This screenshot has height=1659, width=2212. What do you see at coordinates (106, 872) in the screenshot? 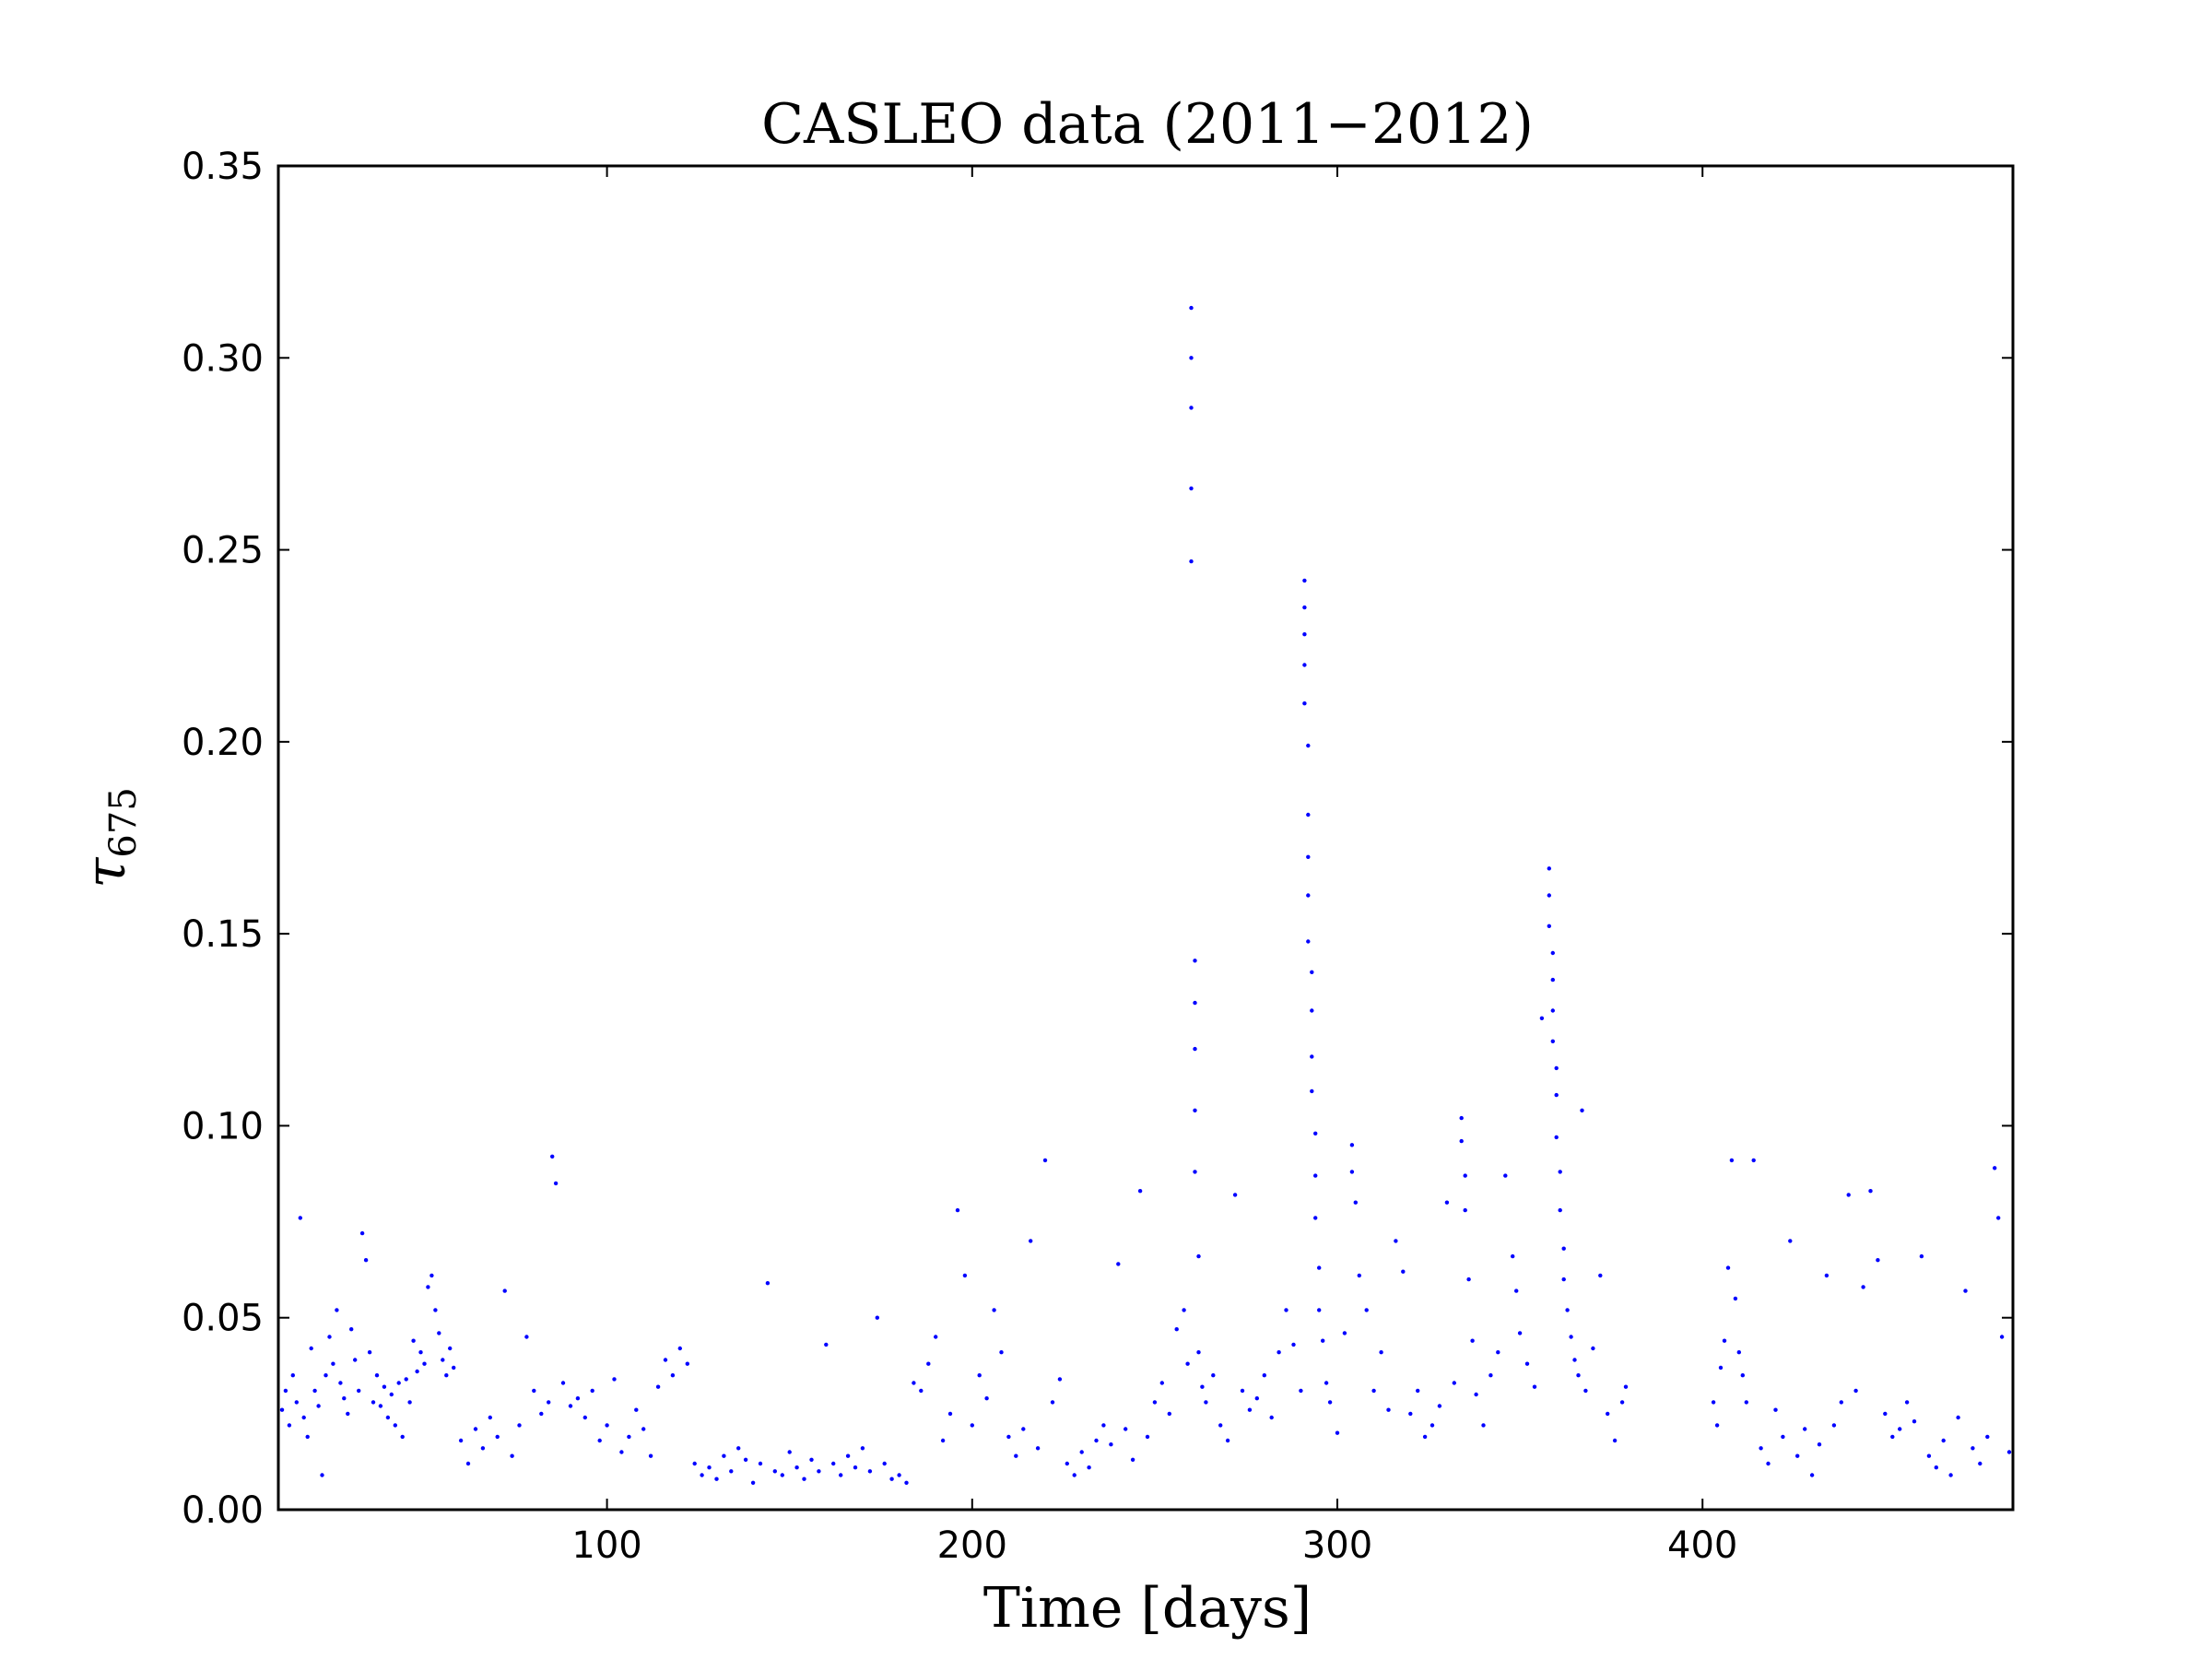
I see `y-axis-label-symbol: τ` at bounding box center [106, 872].